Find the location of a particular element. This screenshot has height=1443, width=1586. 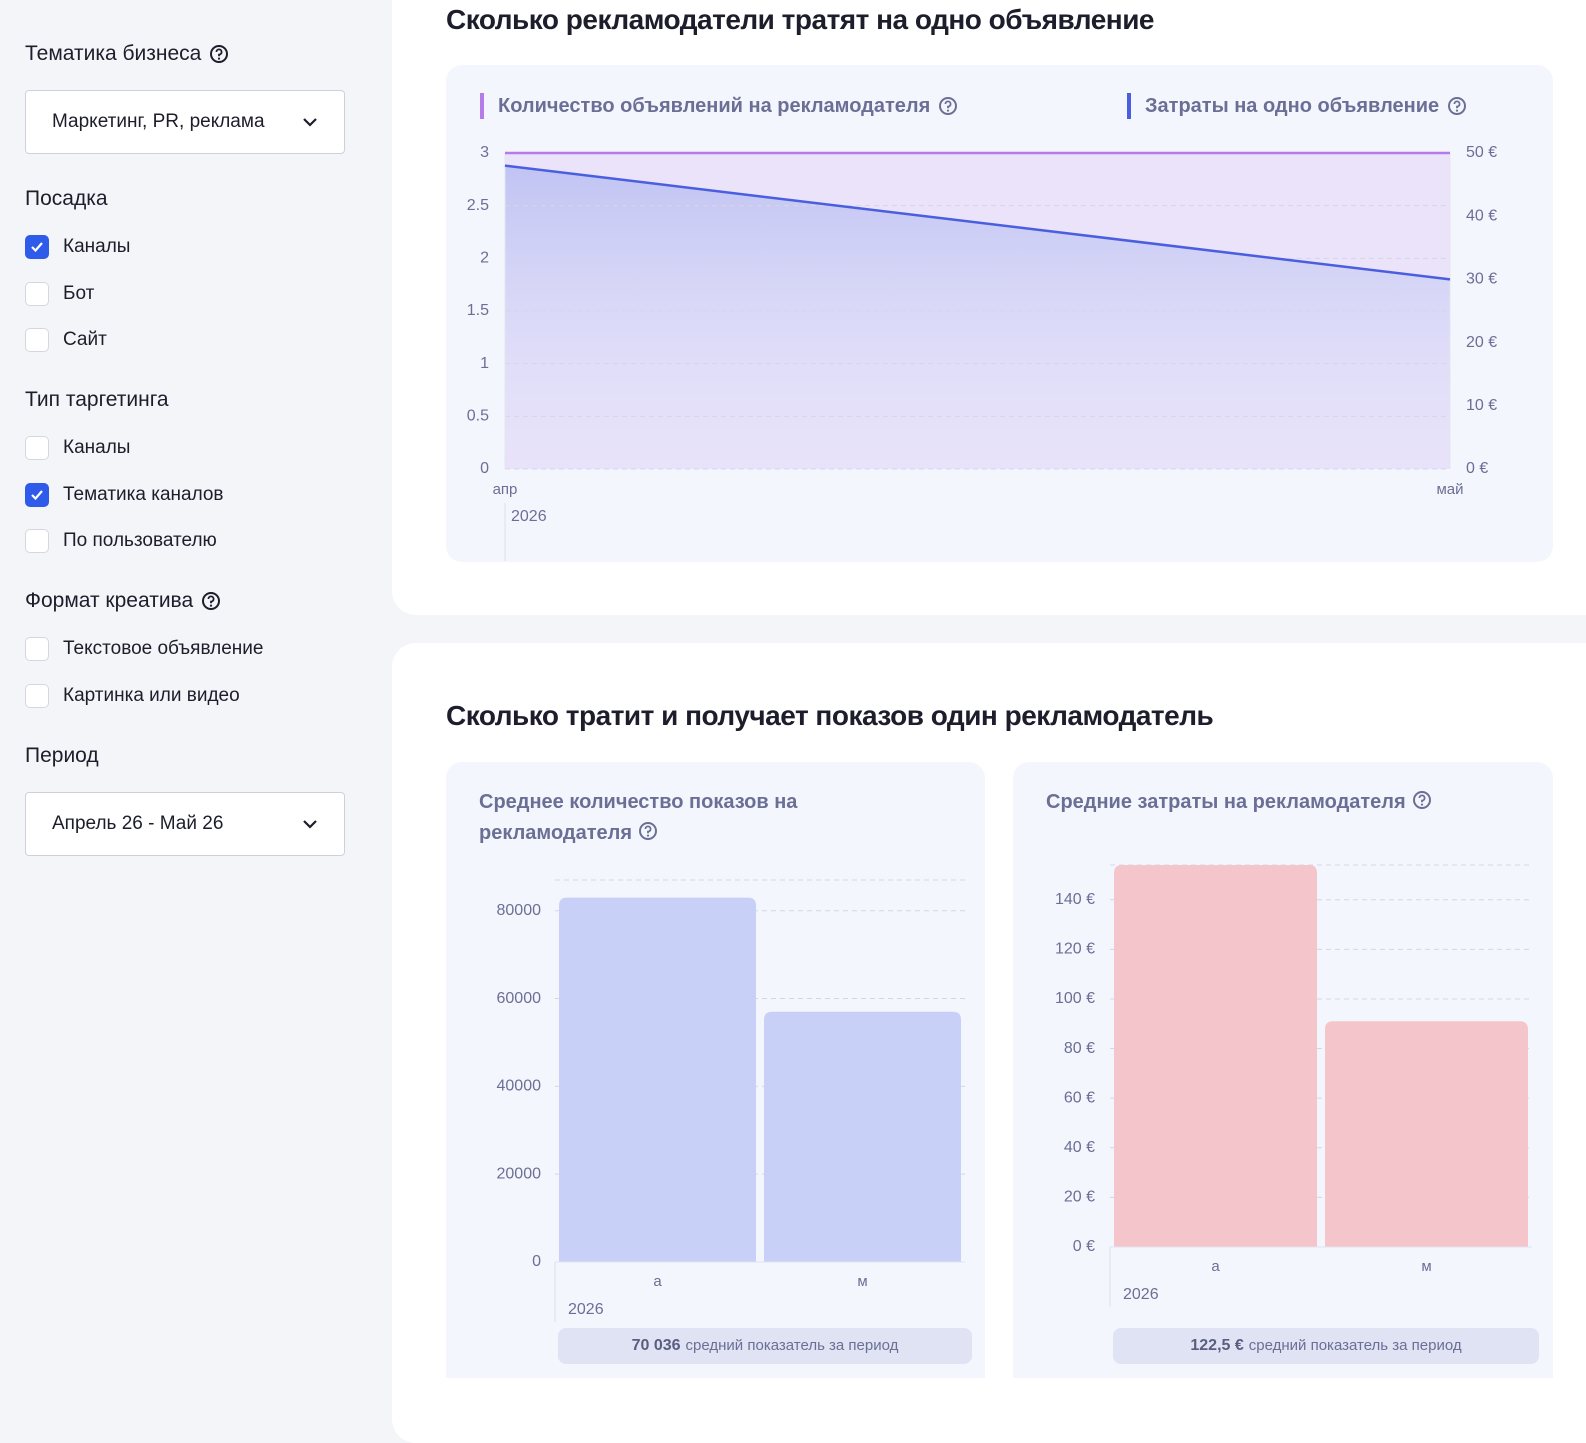

group-title: Период is located at coordinates (62, 756).